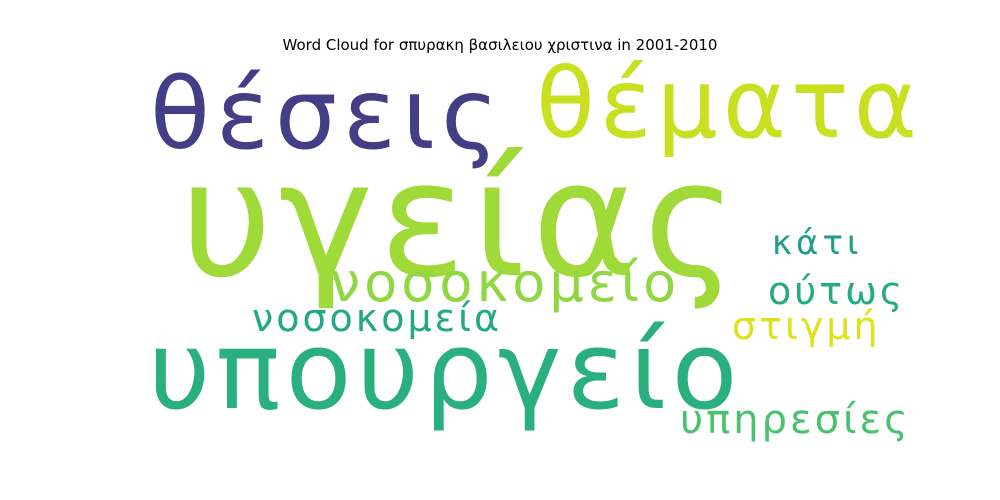  What do you see at coordinates (327, 115) in the screenshot?
I see `word-theseis: θέσεις` at bounding box center [327, 115].